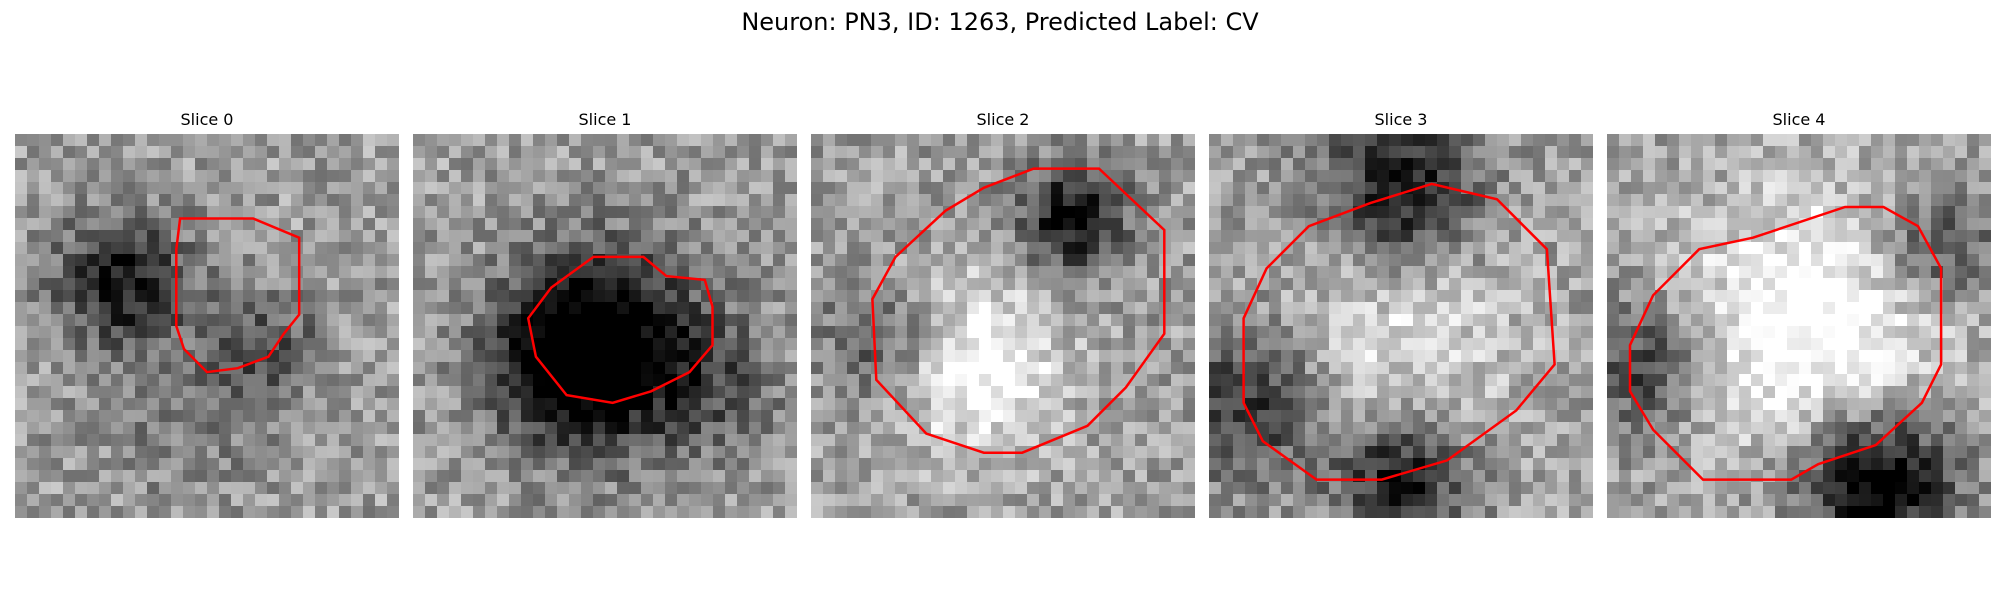  Describe the element at coordinates (207, 119) in the screenshot. I see `panel-title-slice-0: Slice 0` at that location.